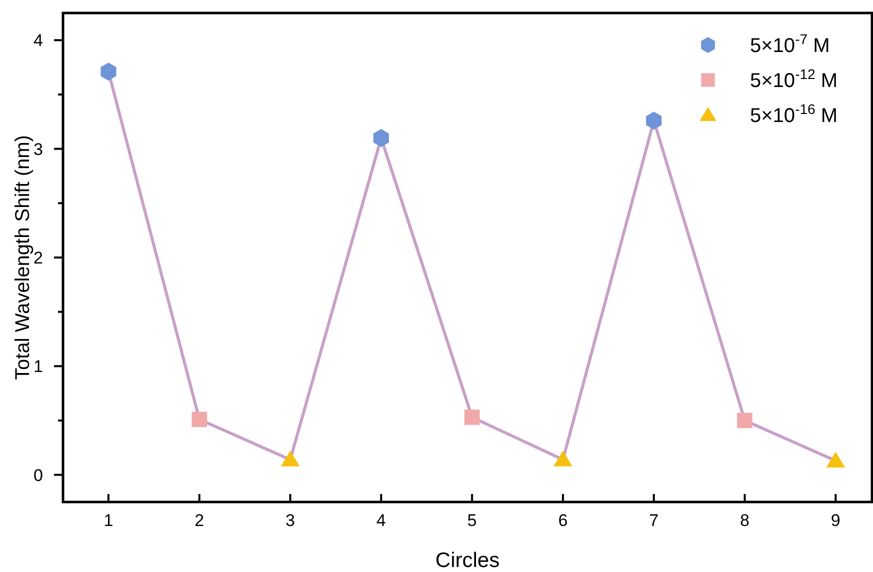  Describe the element at coordinates (794, 79) in the screenshot. I see `legend-label: 5×10$^{-12}$ M` at that location.